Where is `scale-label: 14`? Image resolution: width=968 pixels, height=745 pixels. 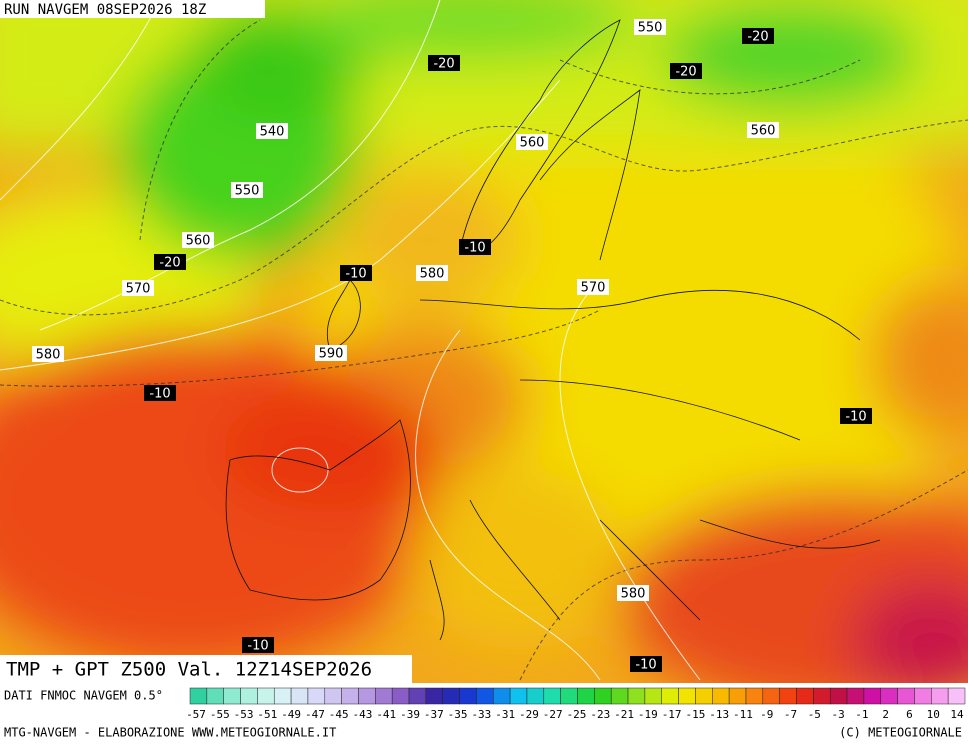
scale-label: 14 is located at coordinates (957, 714).